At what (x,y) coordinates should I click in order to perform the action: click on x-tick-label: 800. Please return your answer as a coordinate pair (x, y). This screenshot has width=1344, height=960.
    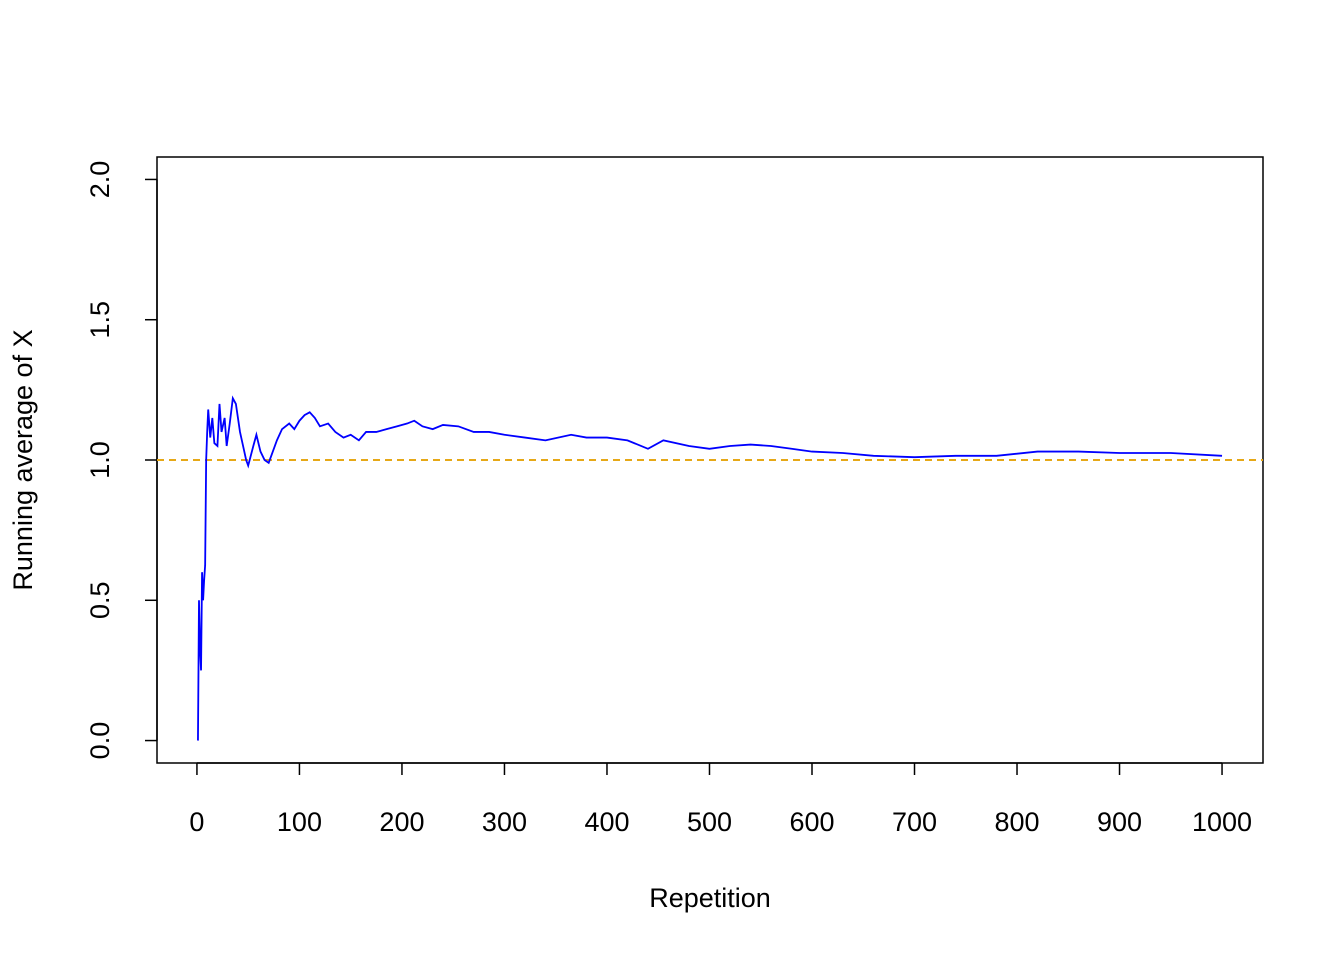
    Looking at the image, I should click on (1016, 822).